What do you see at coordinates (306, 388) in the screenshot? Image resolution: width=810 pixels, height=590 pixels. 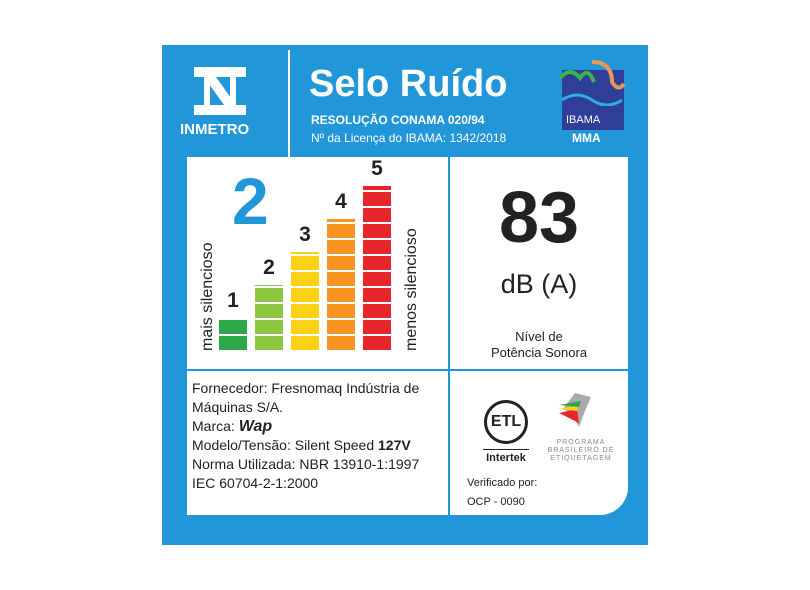 I see `supplier: Fornecedor: Fresnomaq Indústria de` at bounding box center [306, 388].